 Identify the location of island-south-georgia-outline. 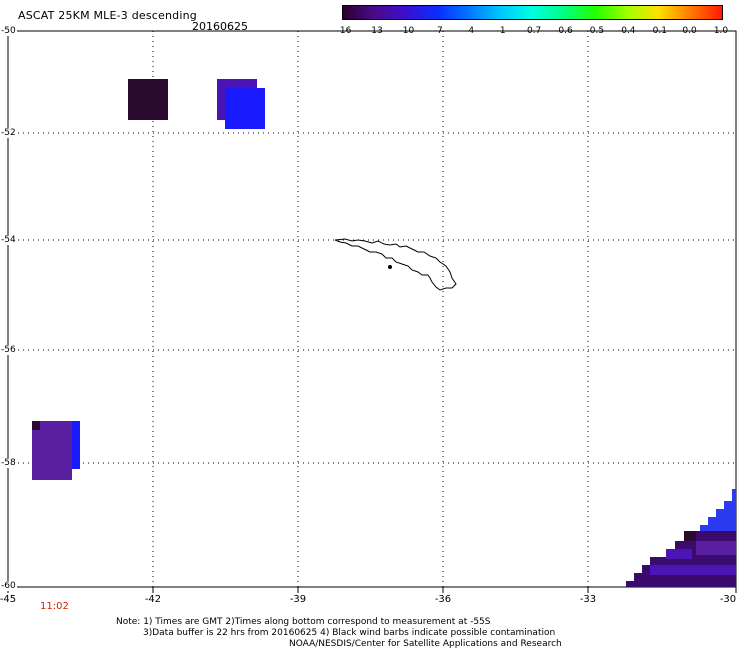
(395, 264).